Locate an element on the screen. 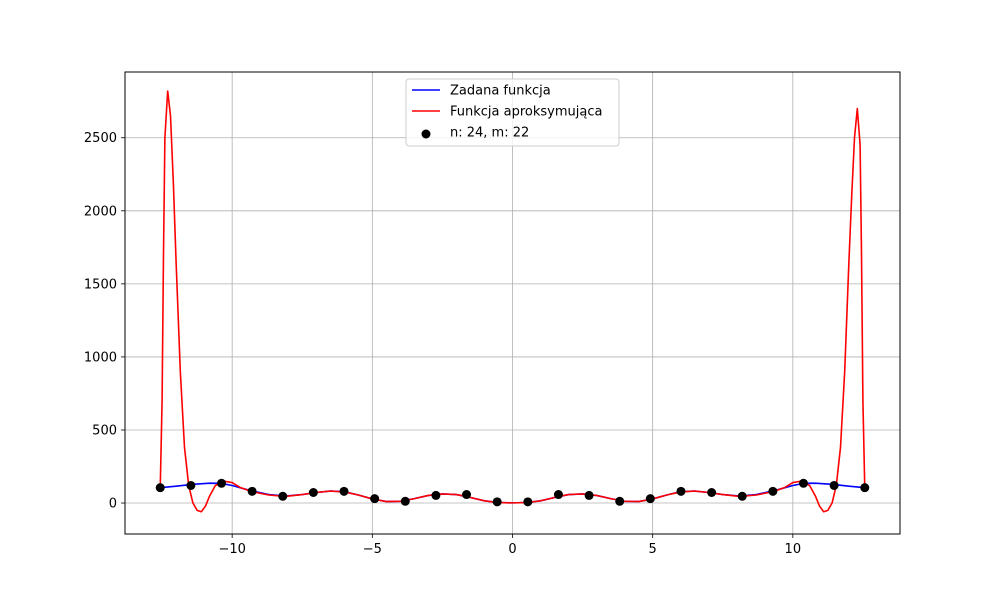 This screenshot has height=600, width=1000. x-tick-label: 10 is located at coordinates (793, 549).